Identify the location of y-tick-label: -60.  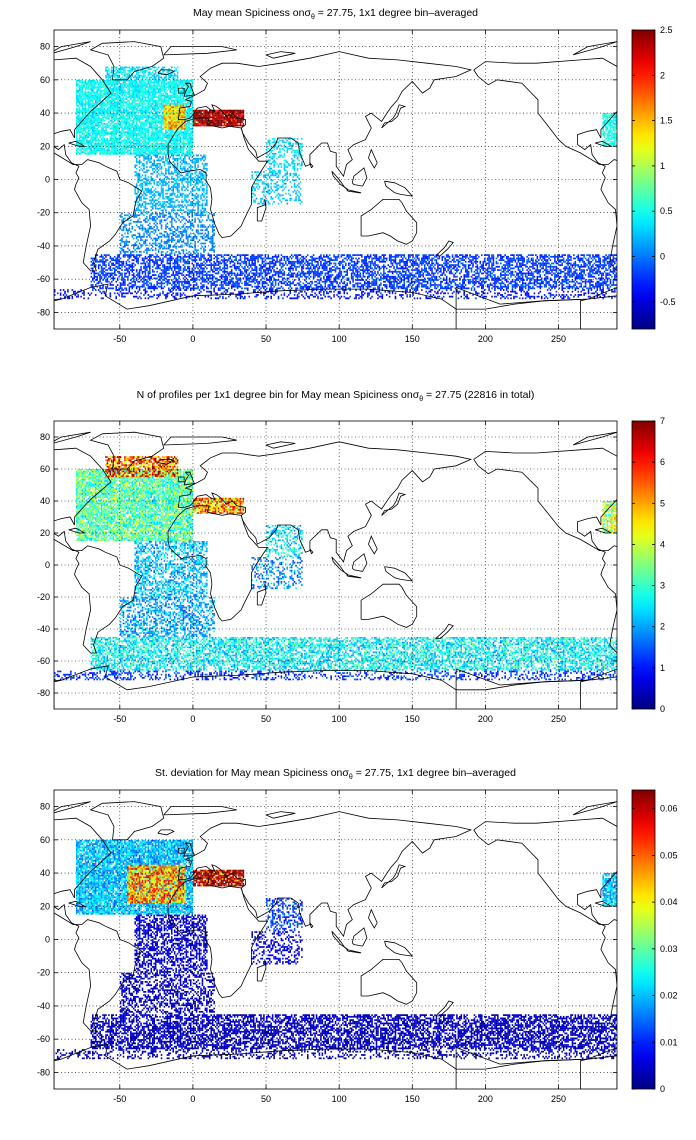
(43, 279).